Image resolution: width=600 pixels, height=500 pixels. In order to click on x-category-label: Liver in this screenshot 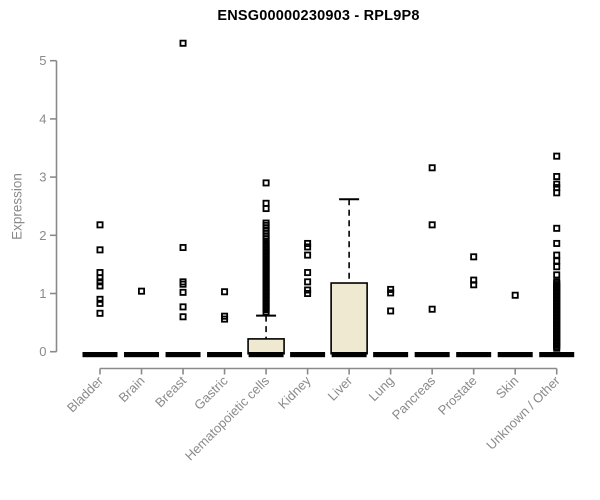, I will do `click(340, 388)`.